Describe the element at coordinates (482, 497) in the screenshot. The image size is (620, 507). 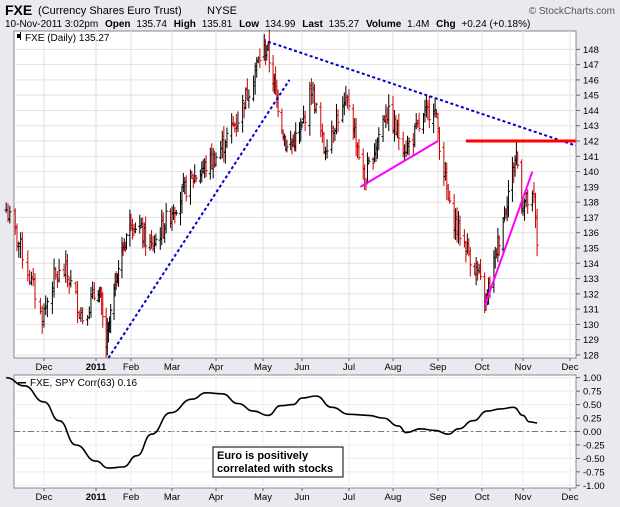
I see `corr-x-tick-label: Oct` at that location.